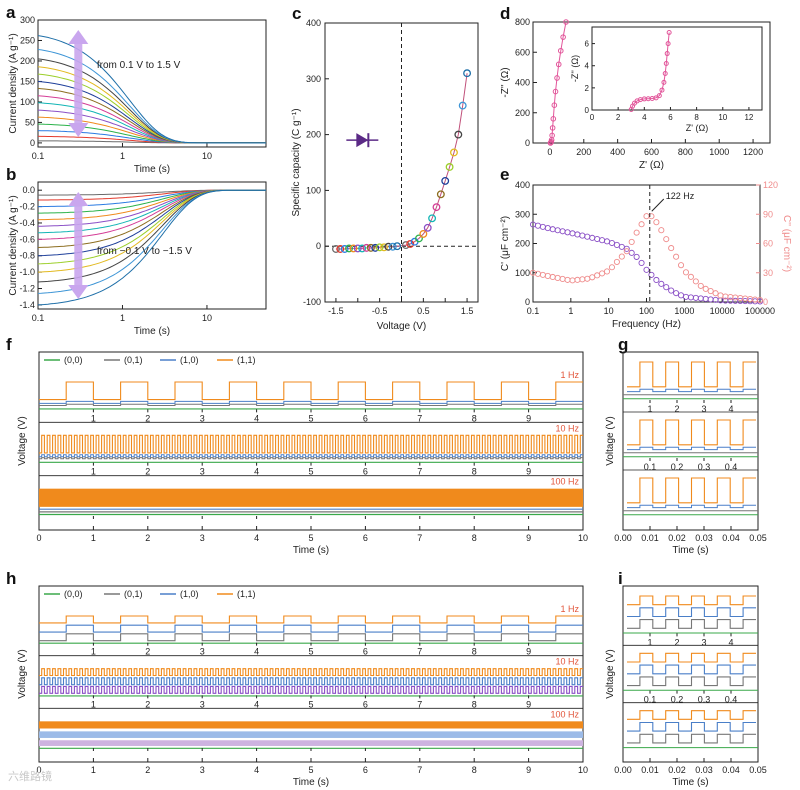  I want to click on row-tick-label-f: 1, so click(93, 418).